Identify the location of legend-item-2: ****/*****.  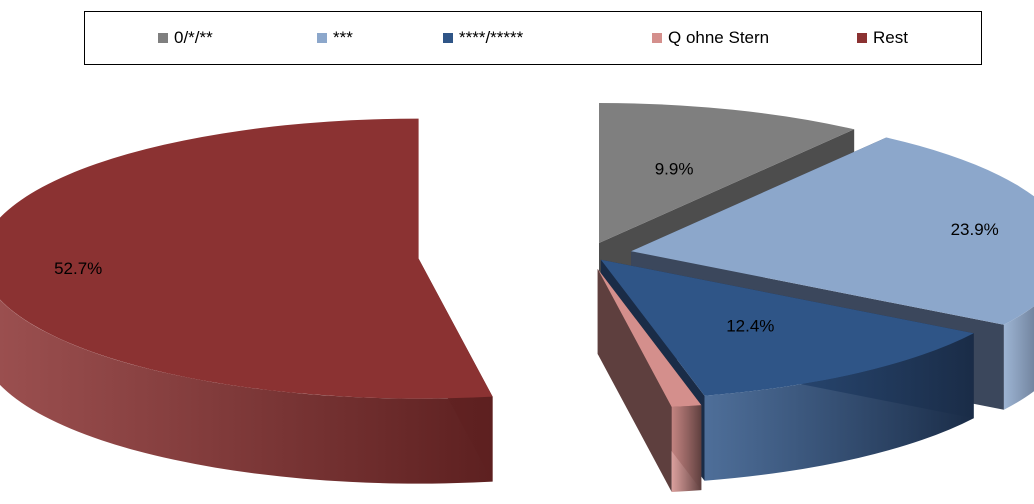
(483, 38).